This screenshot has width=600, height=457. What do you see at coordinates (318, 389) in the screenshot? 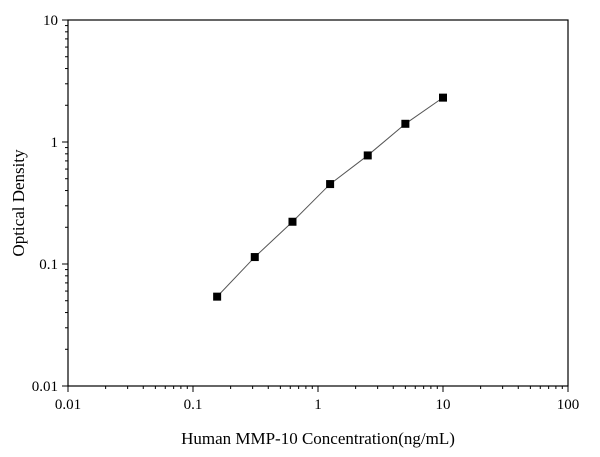
I see `x-axis-ticks` at bounding box center [318, 389].